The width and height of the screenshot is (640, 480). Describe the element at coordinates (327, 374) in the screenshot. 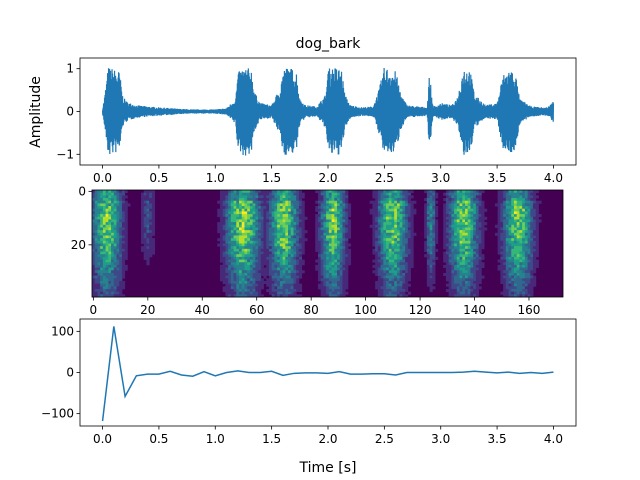

I see `derivative-line` at that location.